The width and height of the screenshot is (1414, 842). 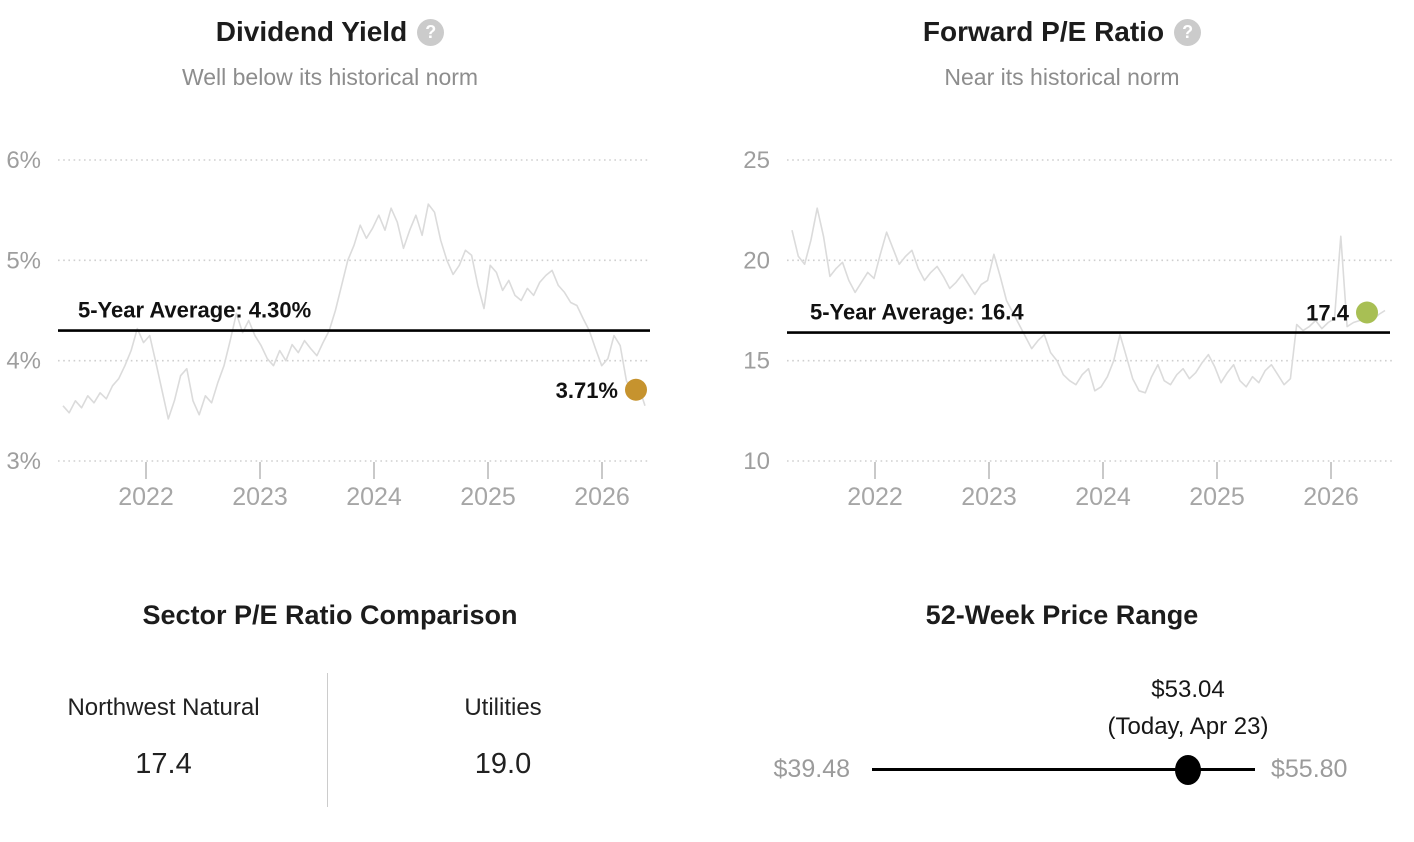 What do you see at coordinates (1188, 726) in the screenshot?
I see `current-price-date: (Today, Apr 23)` at bounding box center [1188, 726].